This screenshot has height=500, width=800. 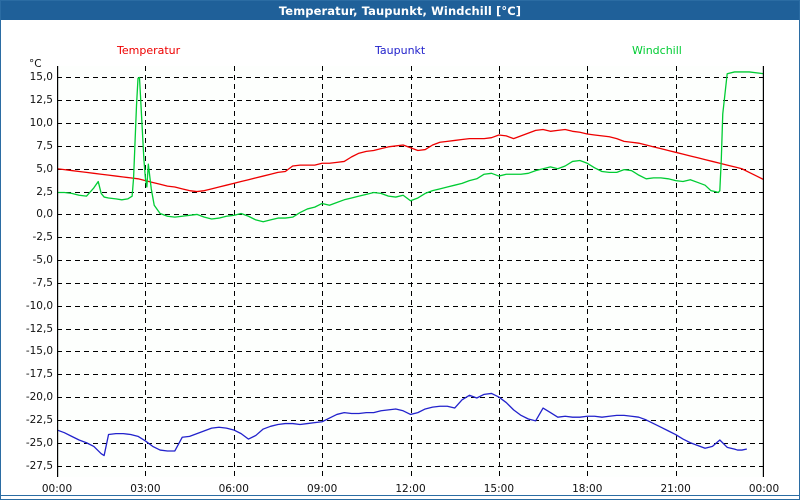 I want to click on y-axis-tick: 15,0, so click(x=41, y=77).